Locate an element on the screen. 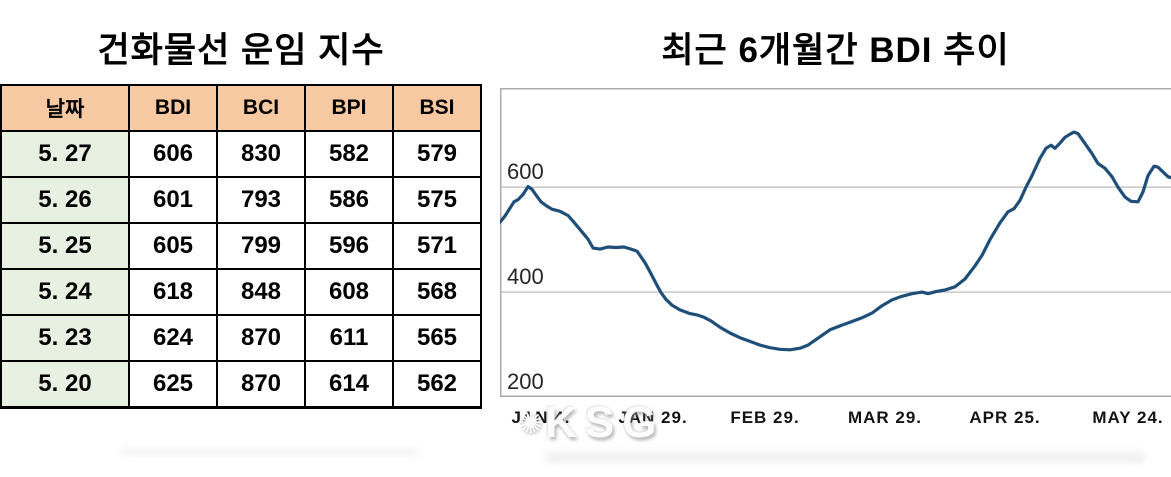  sun-icon: ✺ is located at coordinates (531, 423).